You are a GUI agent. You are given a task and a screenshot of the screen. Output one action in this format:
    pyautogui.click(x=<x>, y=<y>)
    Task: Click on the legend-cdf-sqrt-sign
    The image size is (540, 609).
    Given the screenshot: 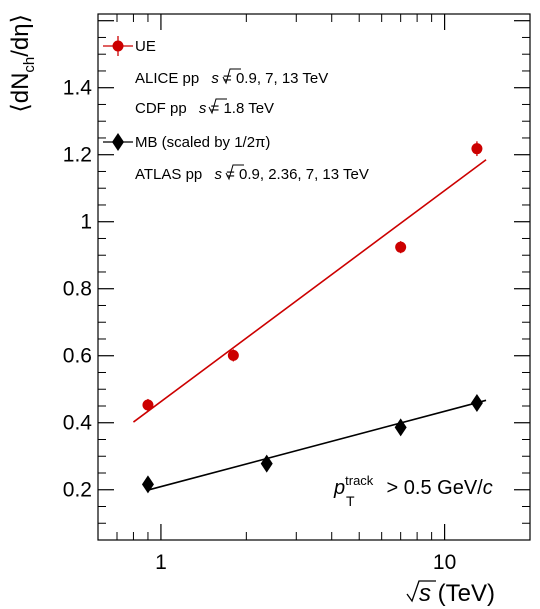 What is the action you would take?
    pyautogui.click(x=217, y=106)
    